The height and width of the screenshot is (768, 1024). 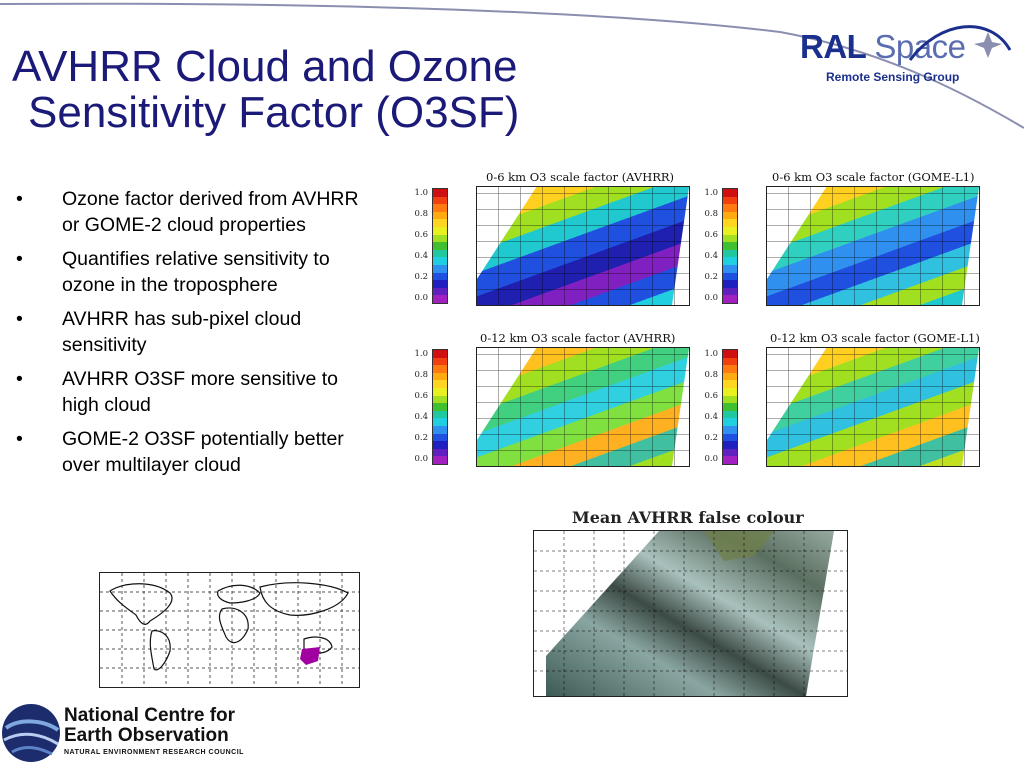 I want to click on false-colour-image, so click(x=690, y=613).